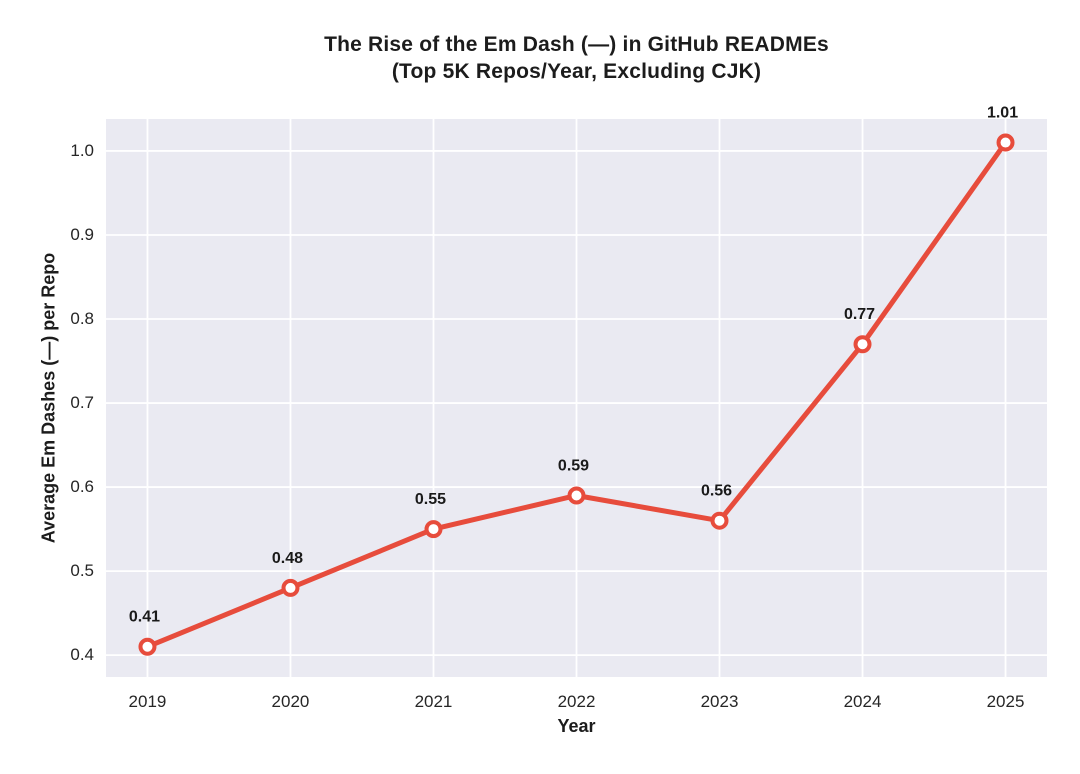  Describe the element at coordinates (573, 465) in the screenshot. I see `data-point-label: 0.59` at that location.